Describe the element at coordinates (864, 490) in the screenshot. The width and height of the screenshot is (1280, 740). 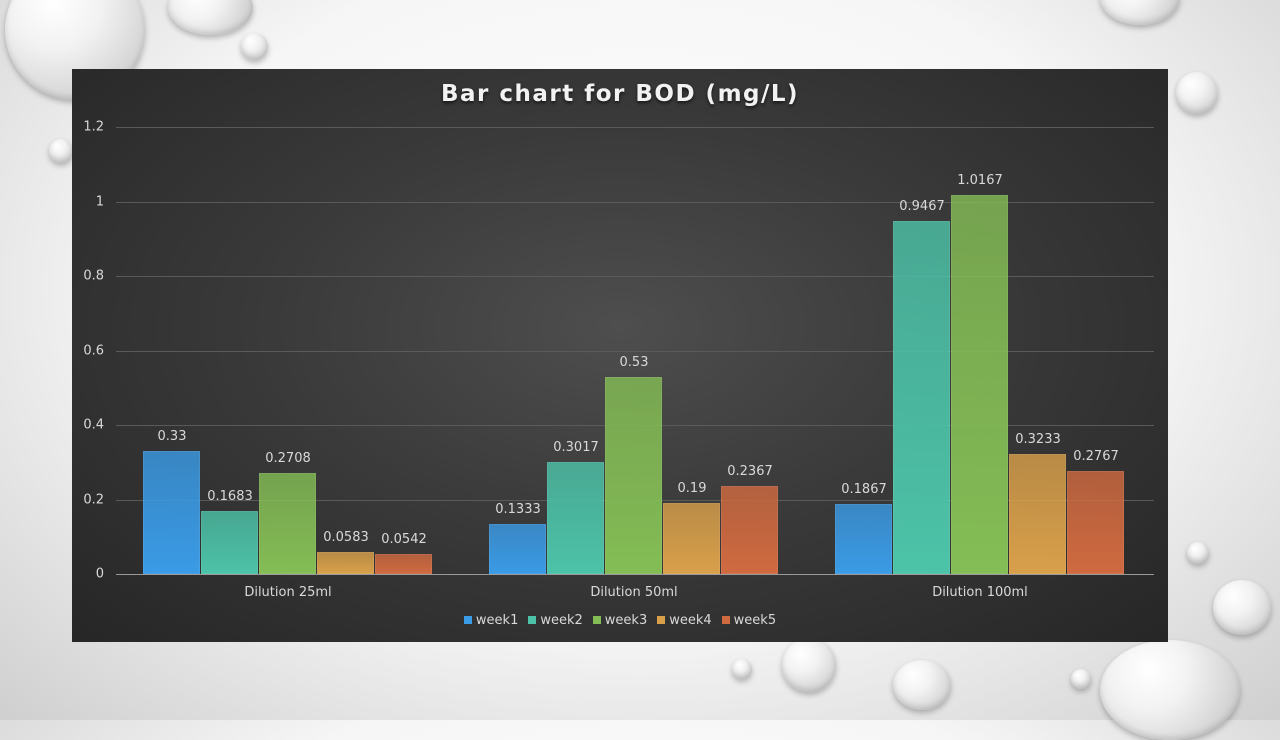
I see `data-label: 0.1867` at that location.